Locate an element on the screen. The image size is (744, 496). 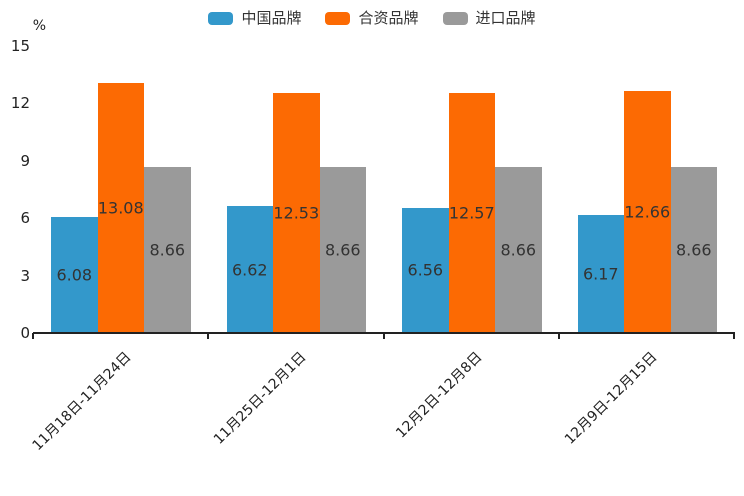
bar-joint-venture-brand-week4: 12.66 is located at coordinates (647, 211).